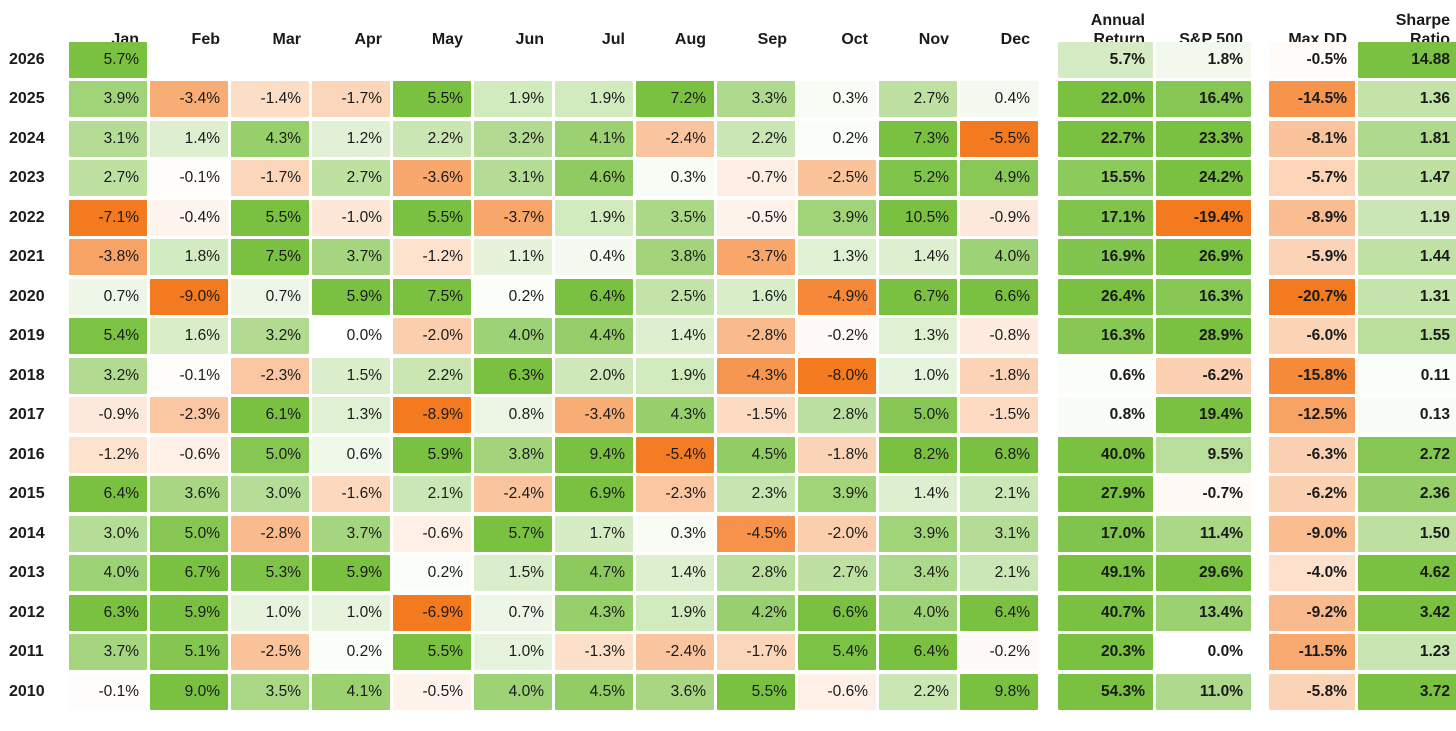 Image resolution: width=1456 pixels, height=731 pixels. Describe the element at coordinates (513, 573) in the screenshot. I see `monthly-cell: 1.5%` at that location.